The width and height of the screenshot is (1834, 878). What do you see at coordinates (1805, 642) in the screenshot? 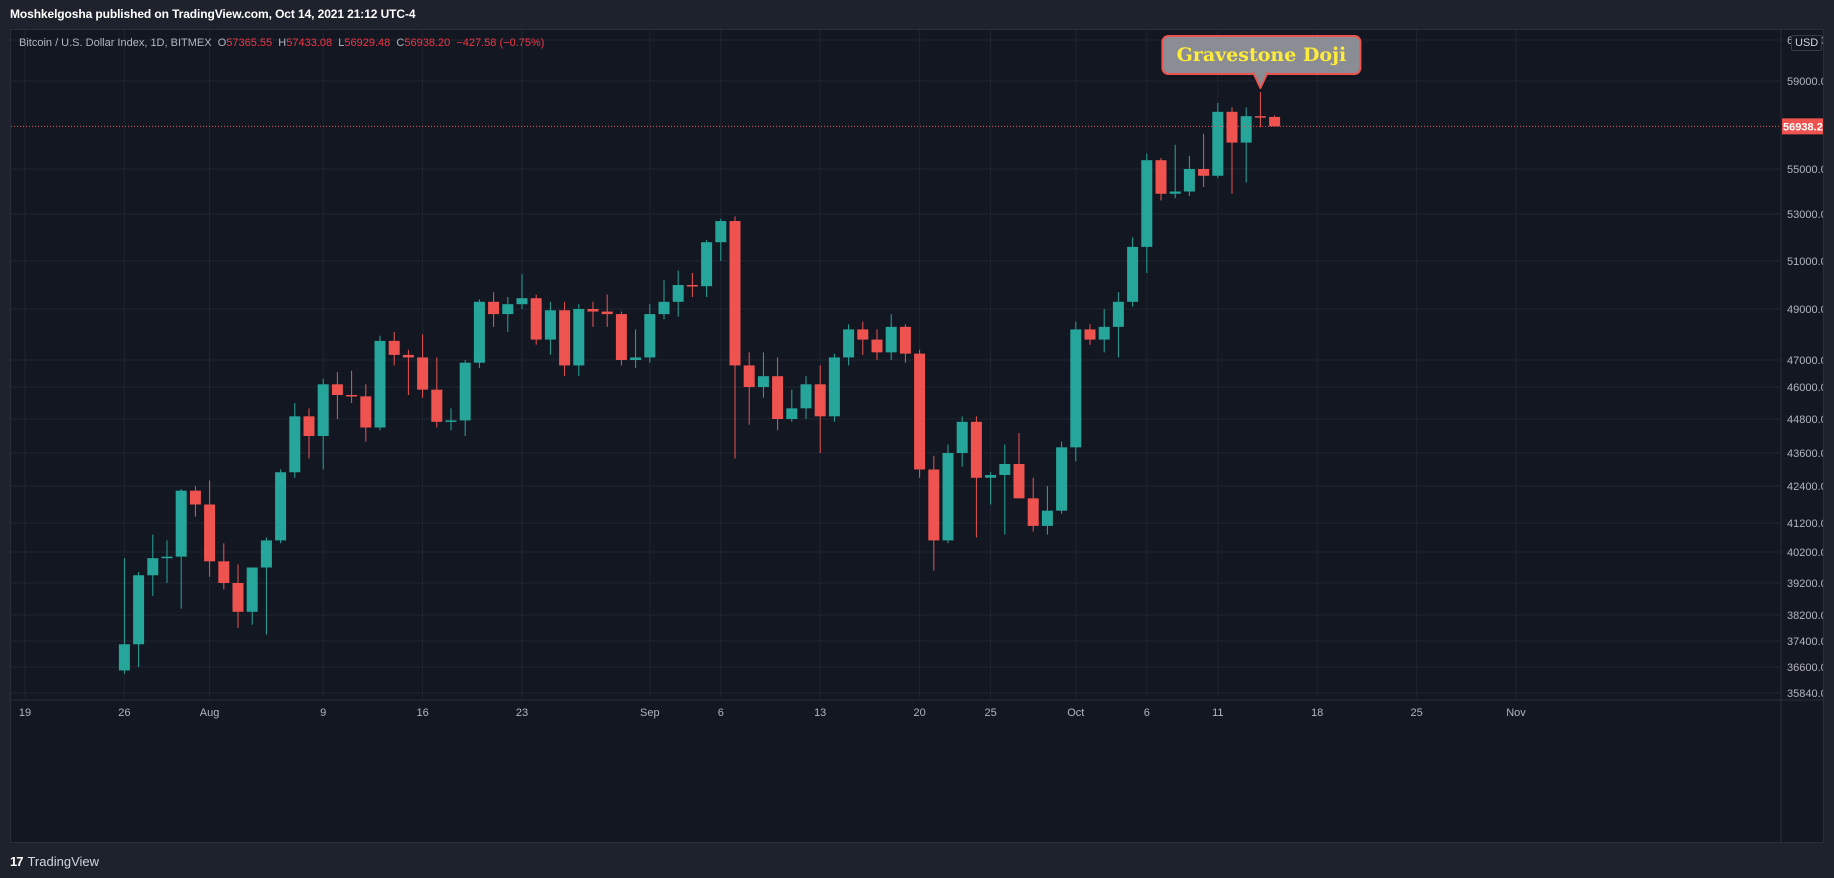
I see `y-tick-label: 37400.00` at bounding box center [1805, 642].